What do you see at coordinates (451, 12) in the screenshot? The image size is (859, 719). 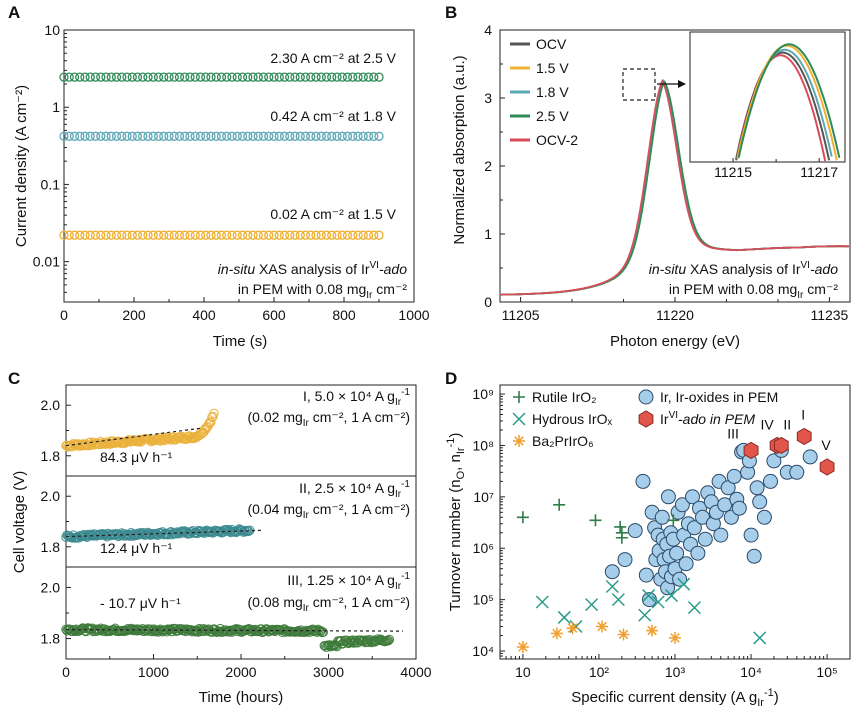 I see `panel-b-label: B` at bounding box center [451, 12].